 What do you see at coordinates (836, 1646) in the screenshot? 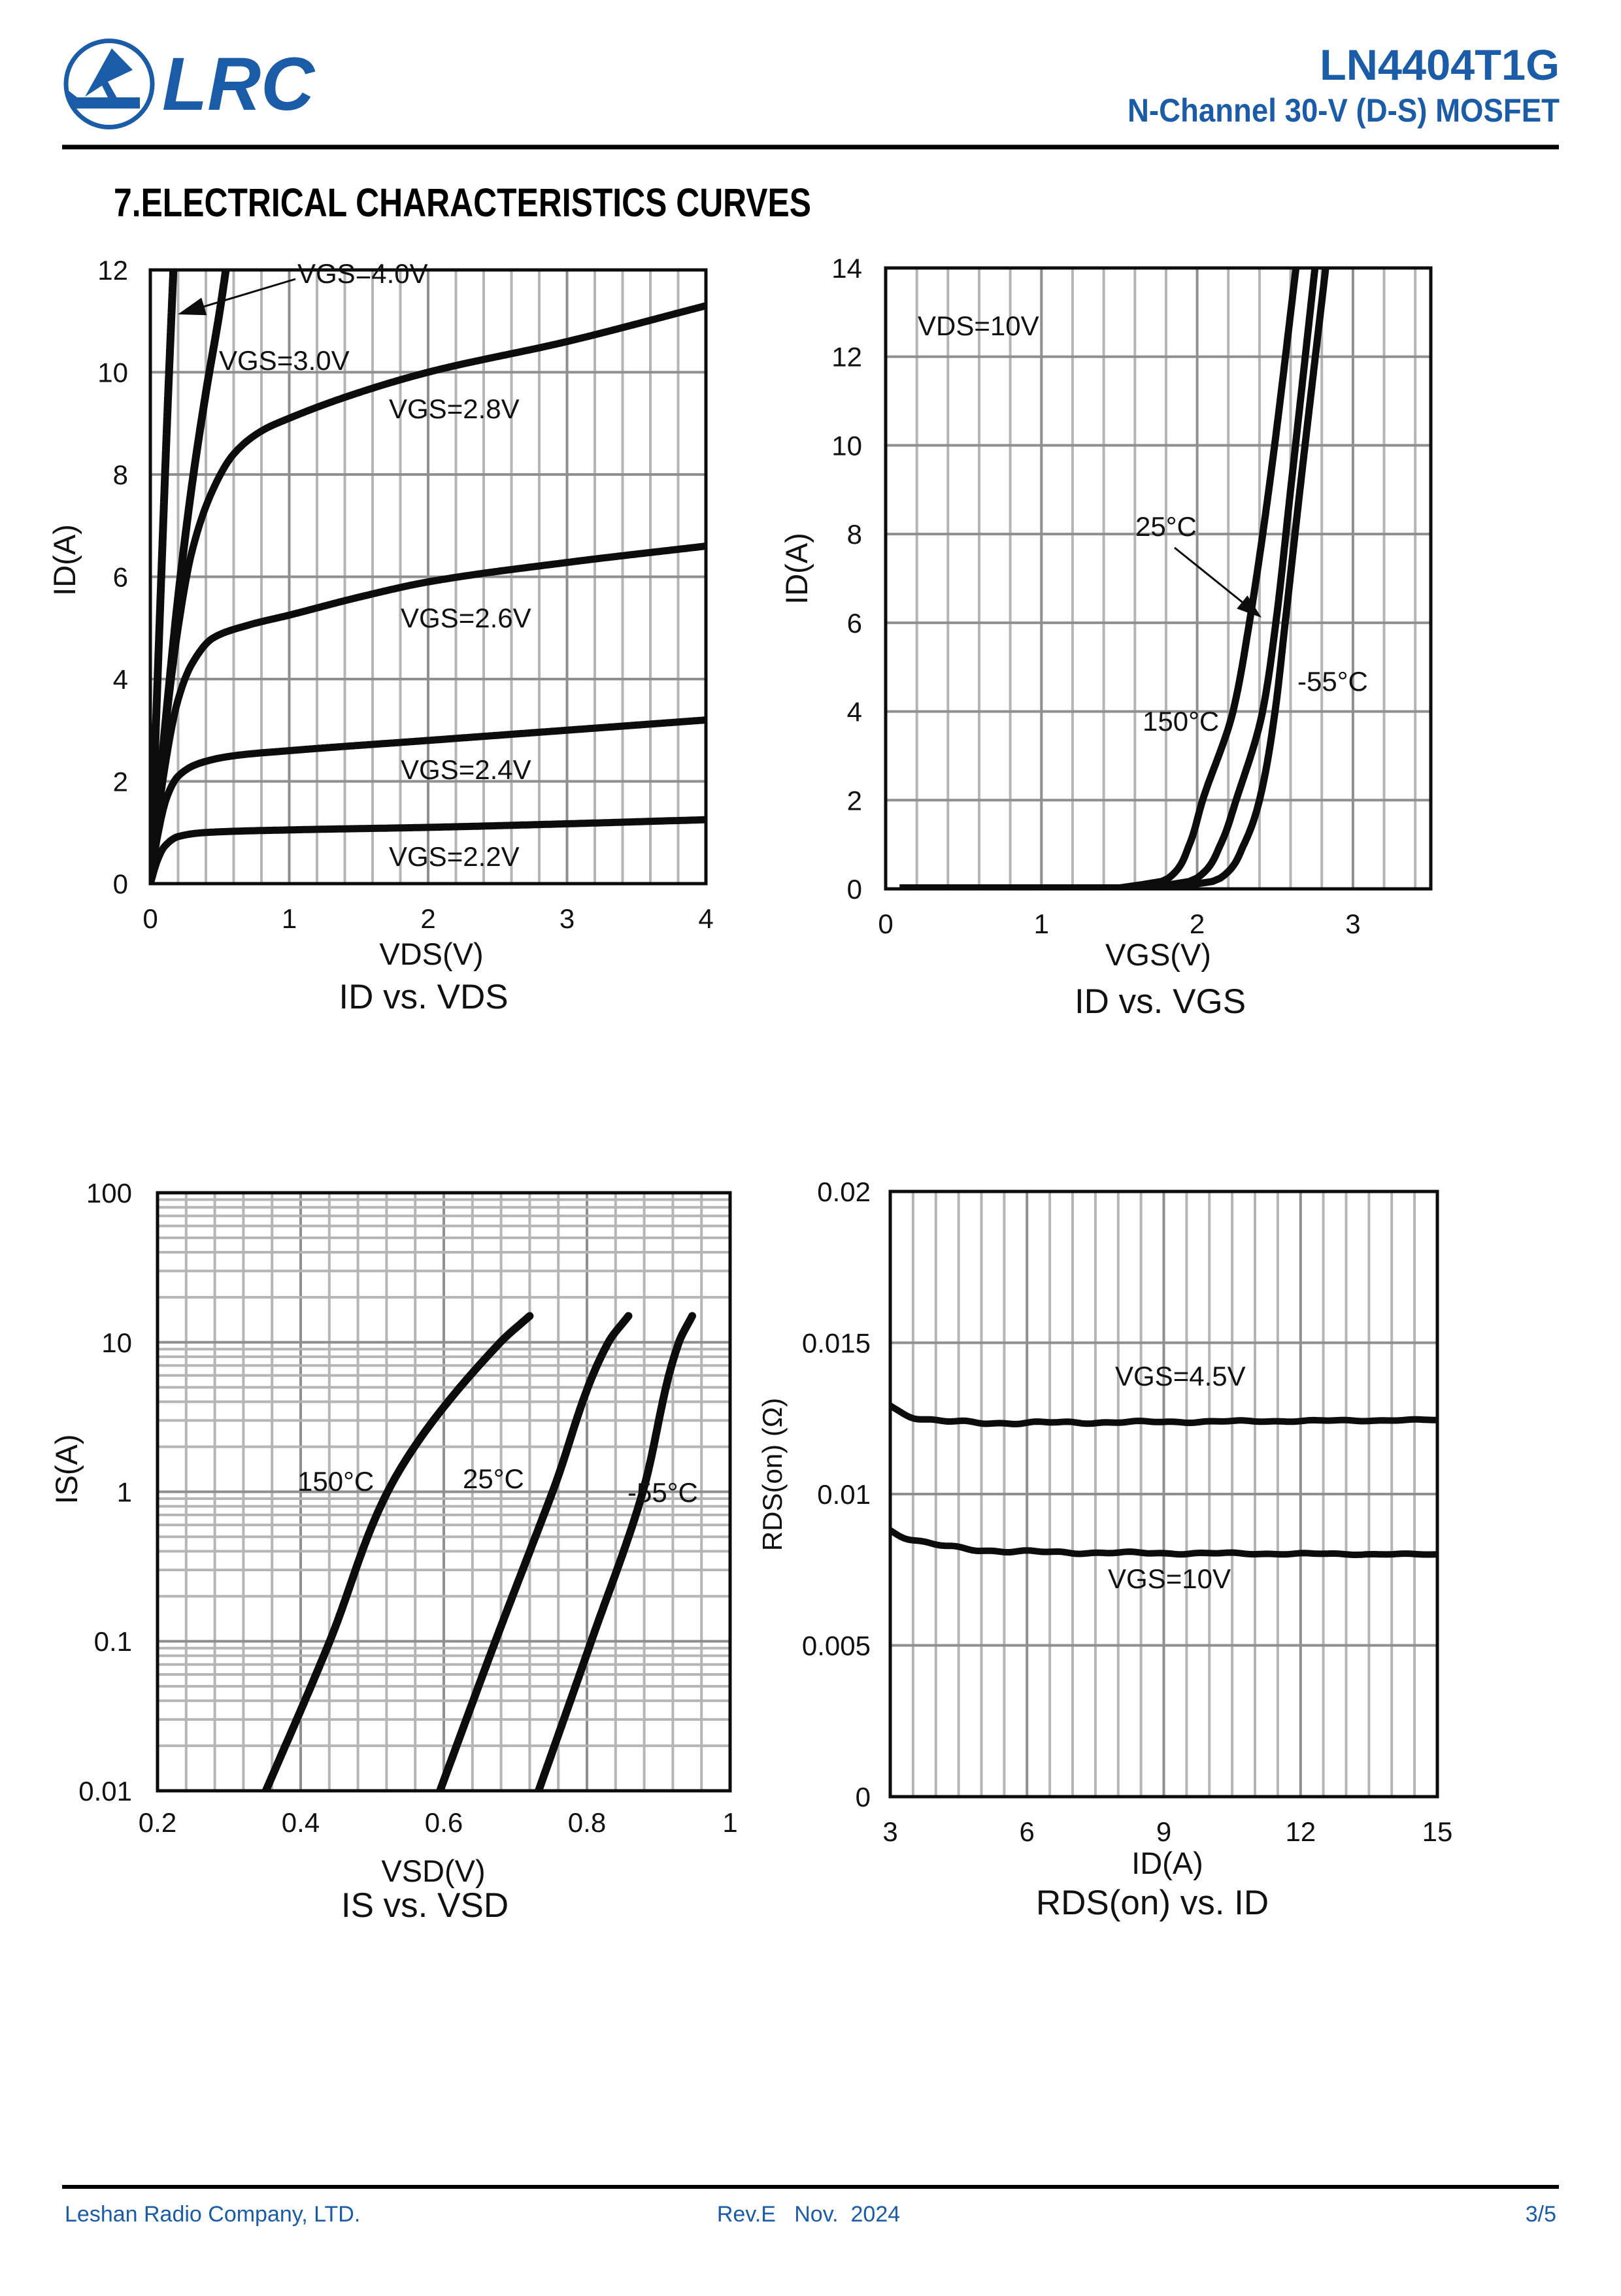
I see `svg-text: 0.005` at bounding box center [836, 1646].